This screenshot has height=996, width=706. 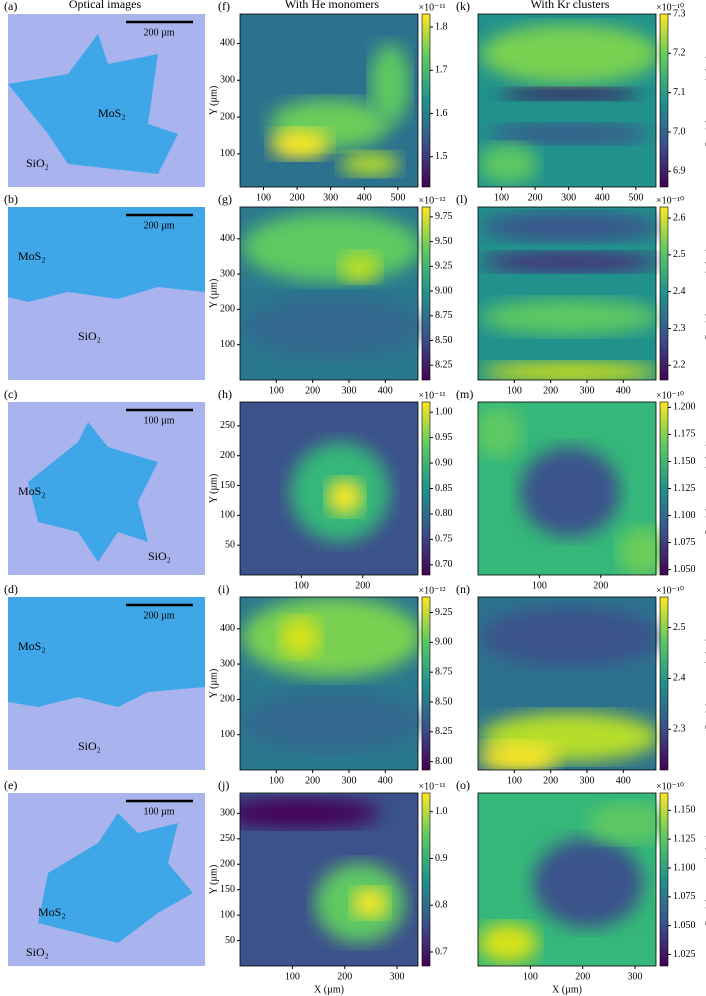 What do you see at coordinates (230, 940) in the screenshot?
I see `y-tick-label: 50` at bounding box center [230, 940].